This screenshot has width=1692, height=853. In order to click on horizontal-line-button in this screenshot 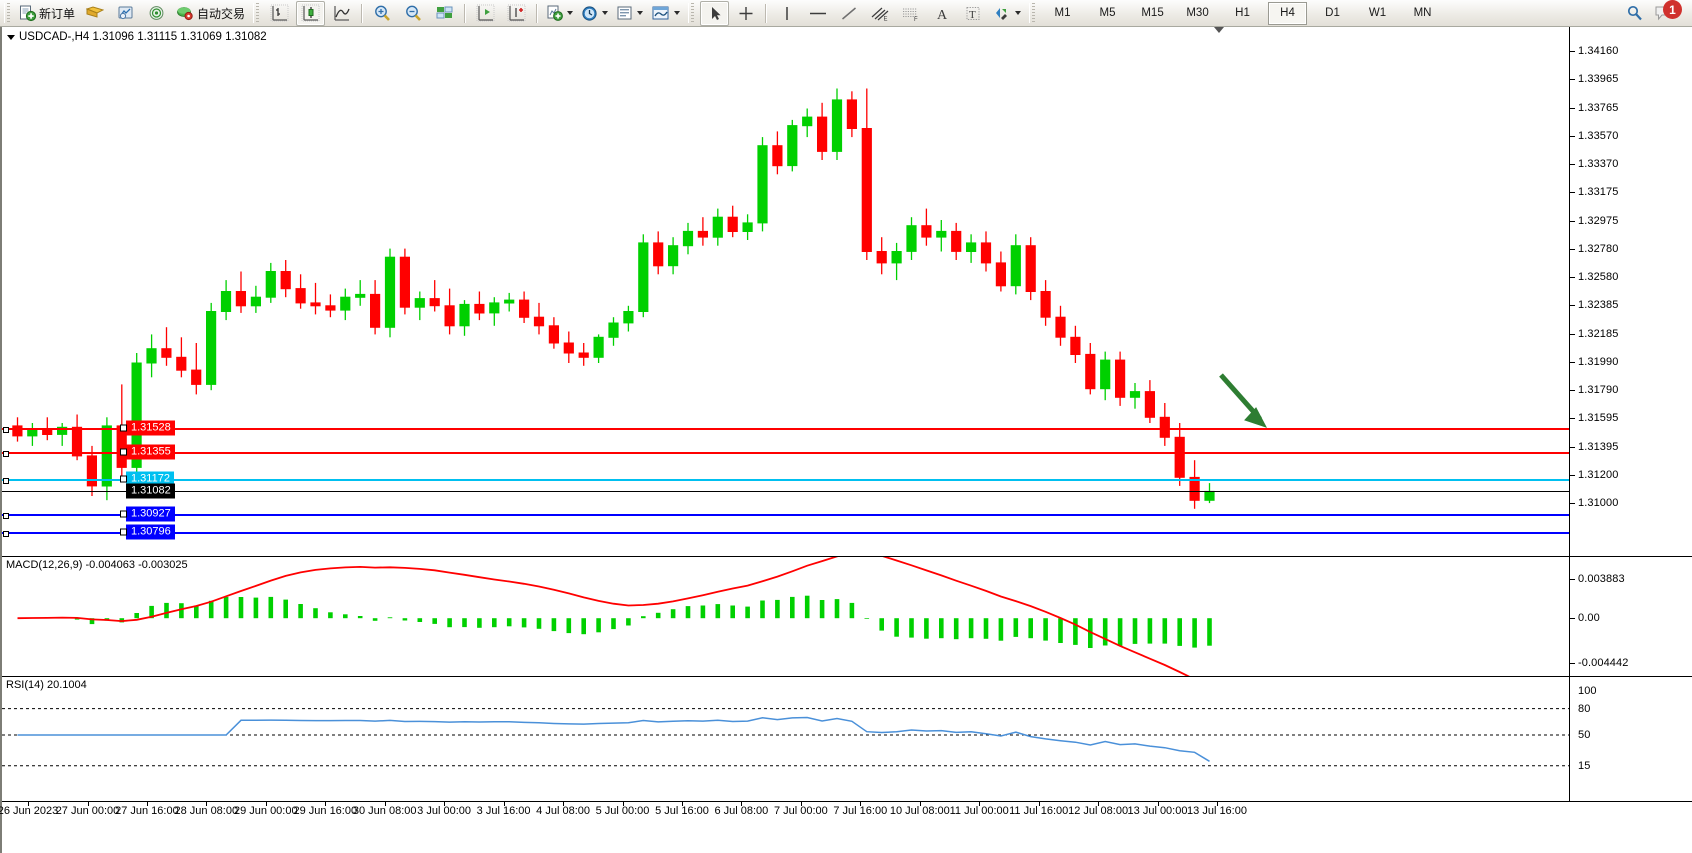, I will do `click(817, 13)`.